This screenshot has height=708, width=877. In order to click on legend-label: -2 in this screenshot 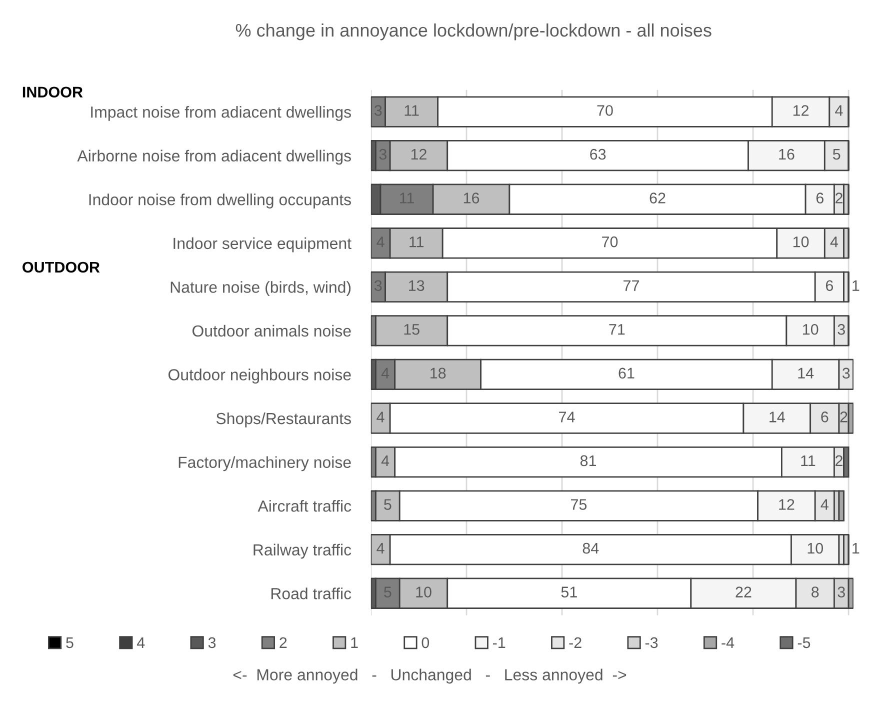, I will do `click(575, 642)`.